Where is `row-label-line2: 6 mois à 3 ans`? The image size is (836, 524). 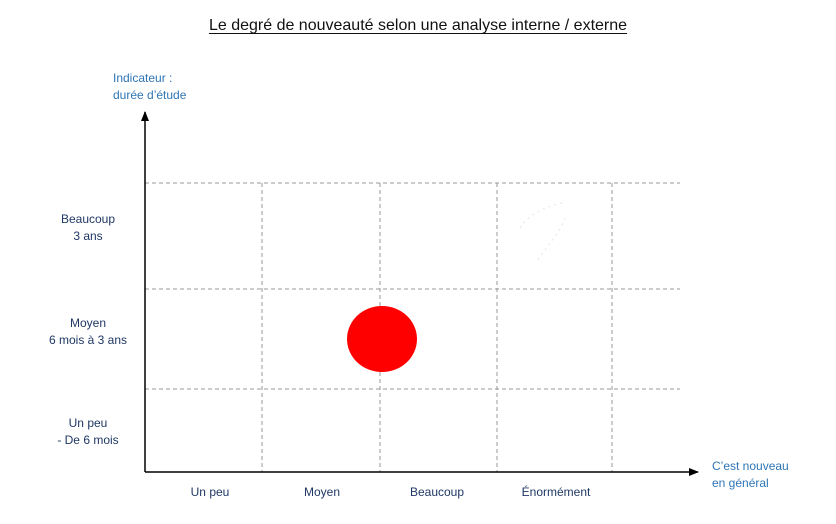
row-label-line2: 6 mois à 3 ans is located at coordinates (88, 340).